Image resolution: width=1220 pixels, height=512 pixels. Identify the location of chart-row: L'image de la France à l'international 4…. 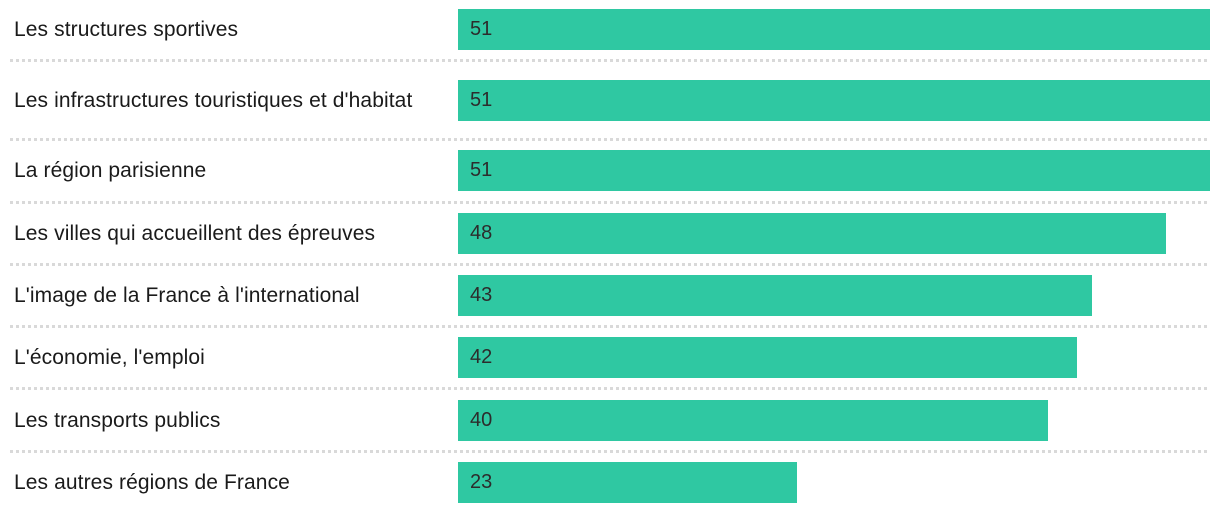
(610, 295).